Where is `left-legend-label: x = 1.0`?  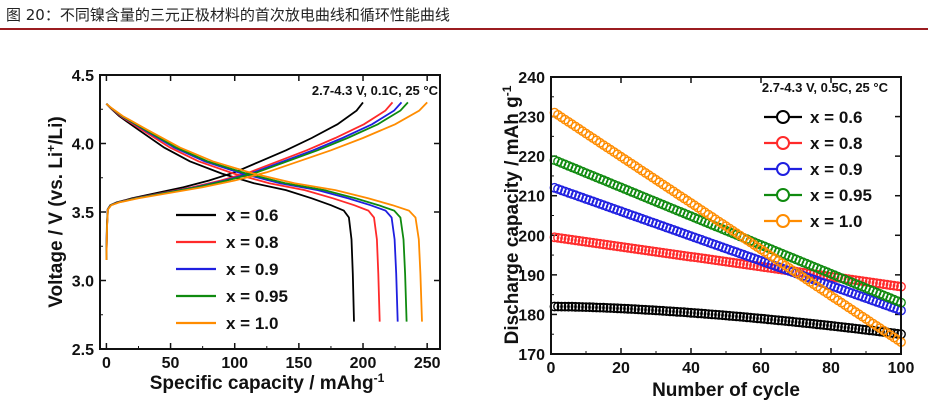
left-legend-label: x = 1.0 is located at coordinates (252, 323).